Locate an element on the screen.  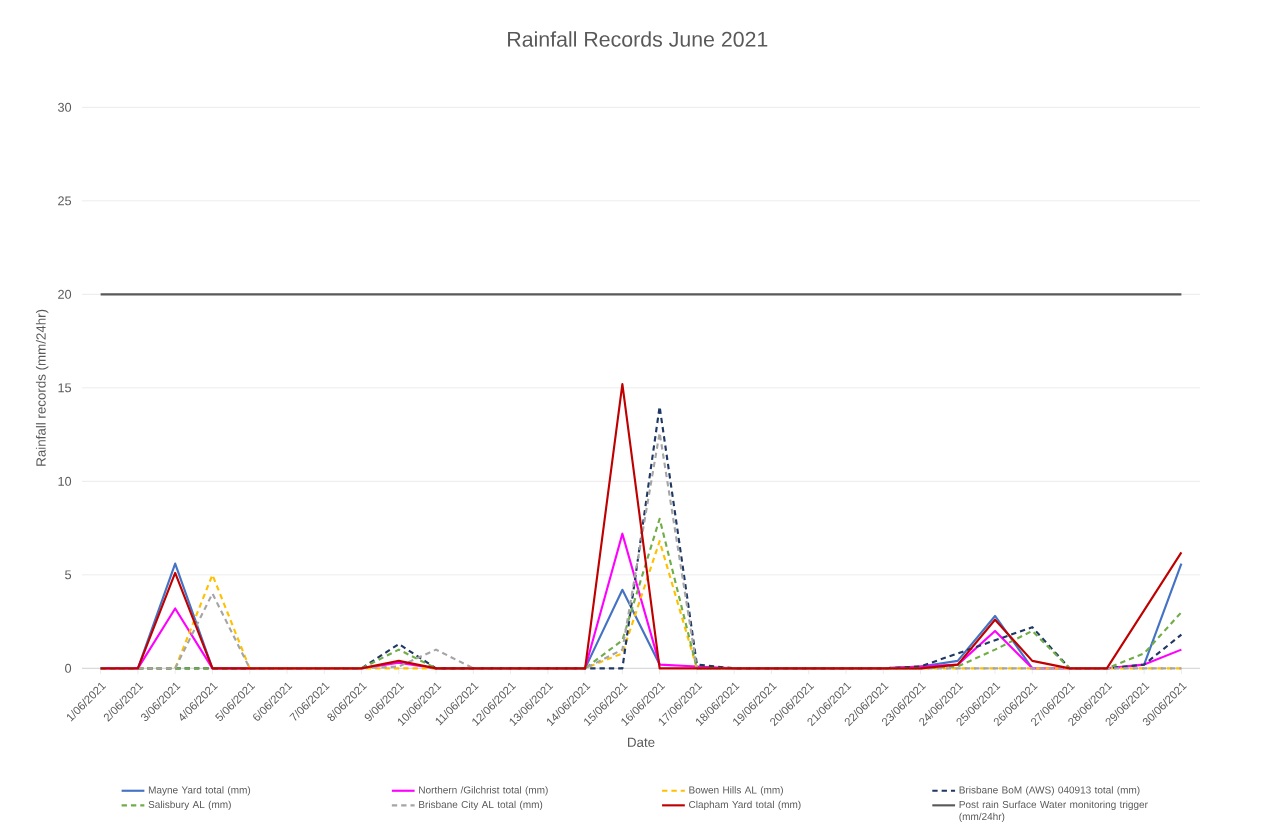
y-tick-label: 10 is located at coordinates (65, 481).